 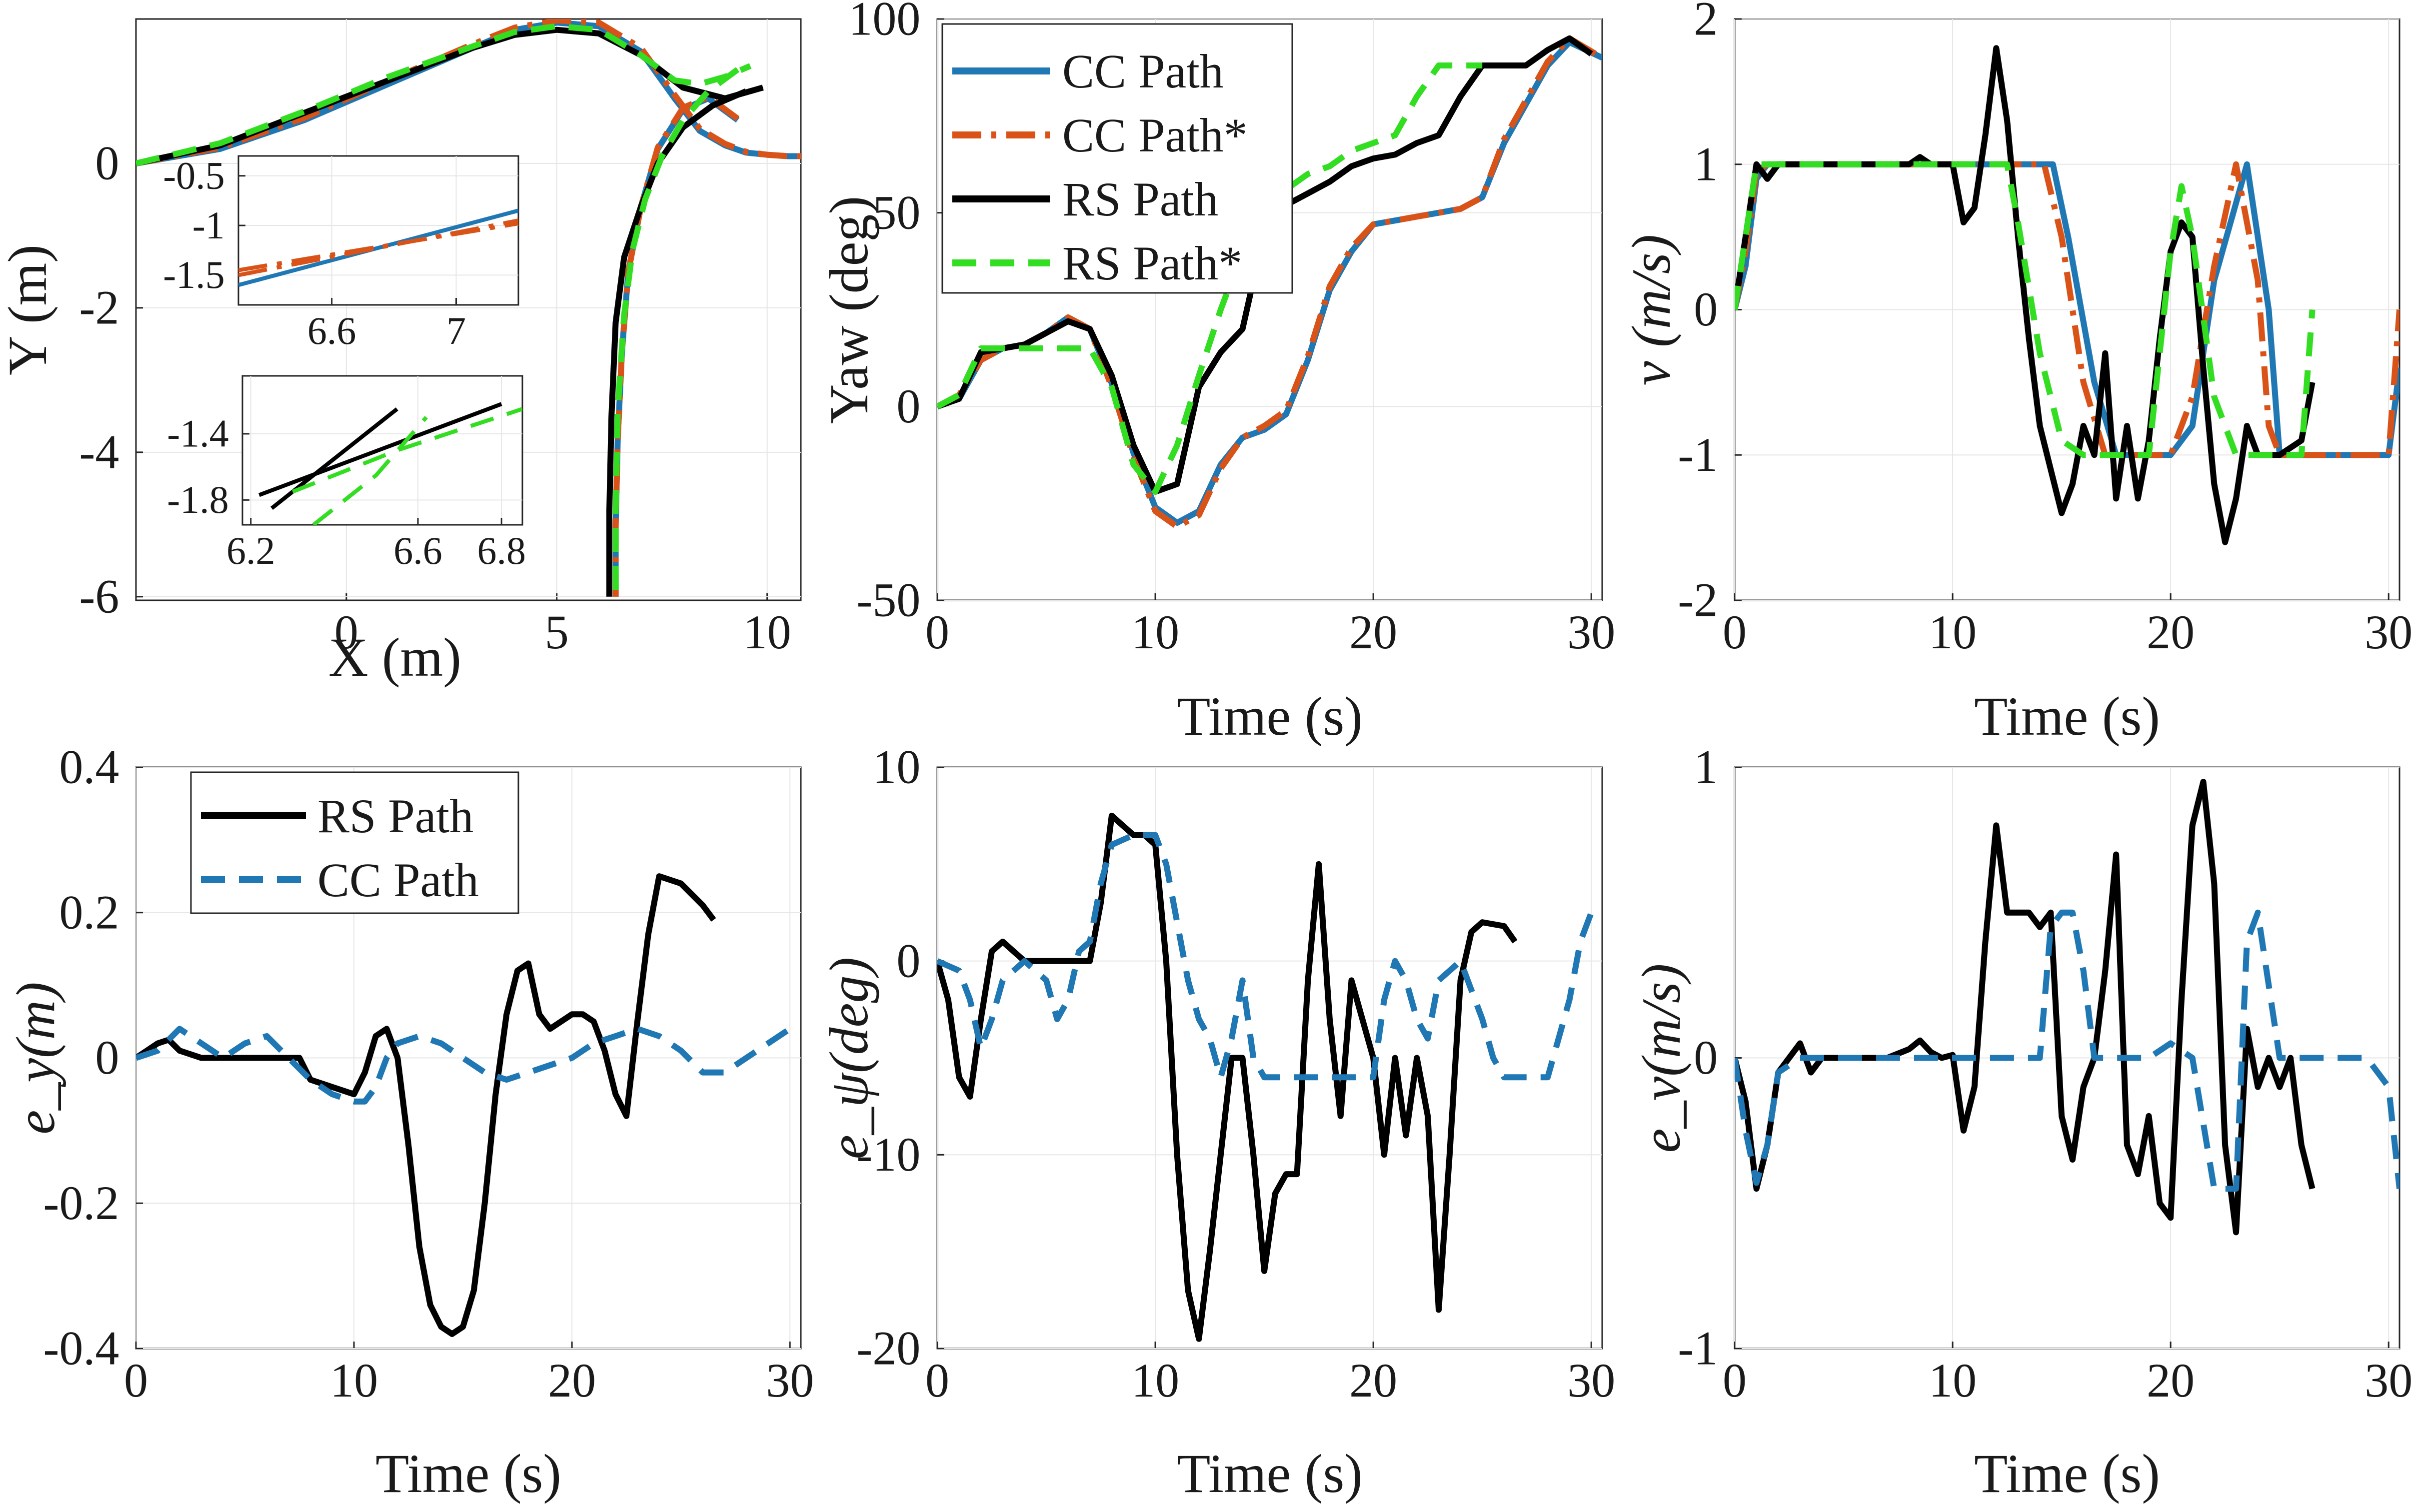 I want to click on y-axis-label-v: v (m/s), so click(x=1651, y=310).